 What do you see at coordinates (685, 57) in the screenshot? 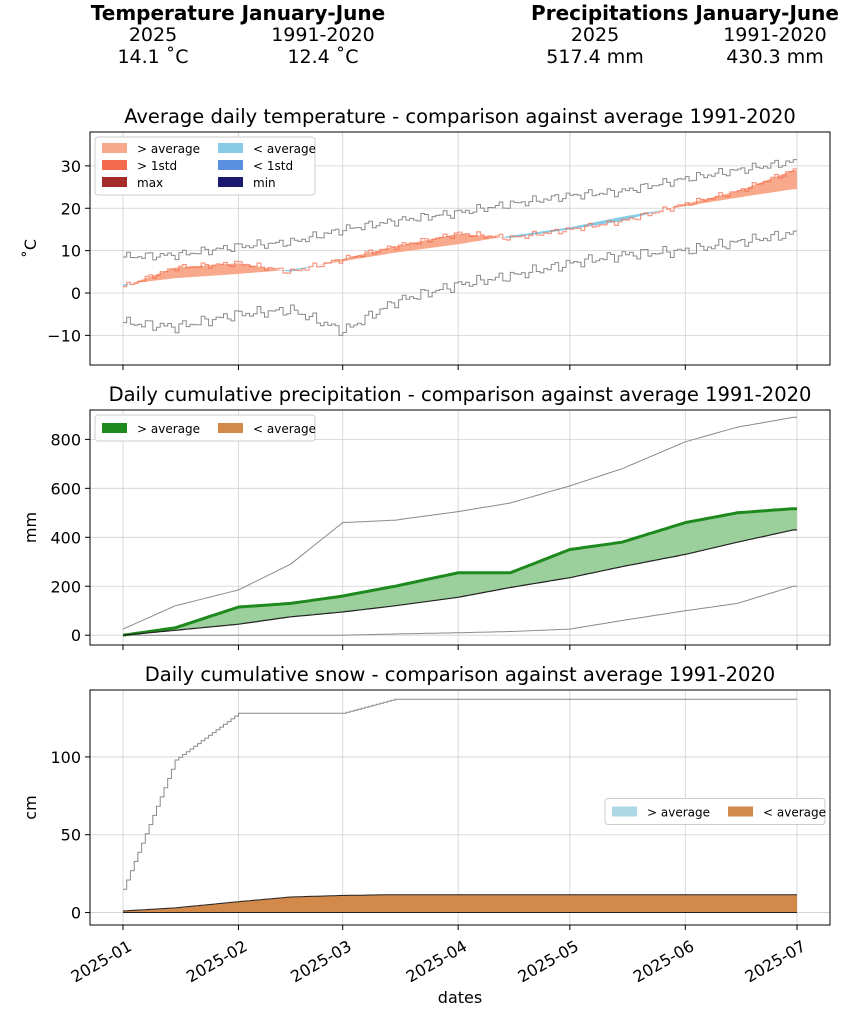
I see `precipitation-summary-values: 517.4 mm 430.3 mm` at bounding box center [685, 57].